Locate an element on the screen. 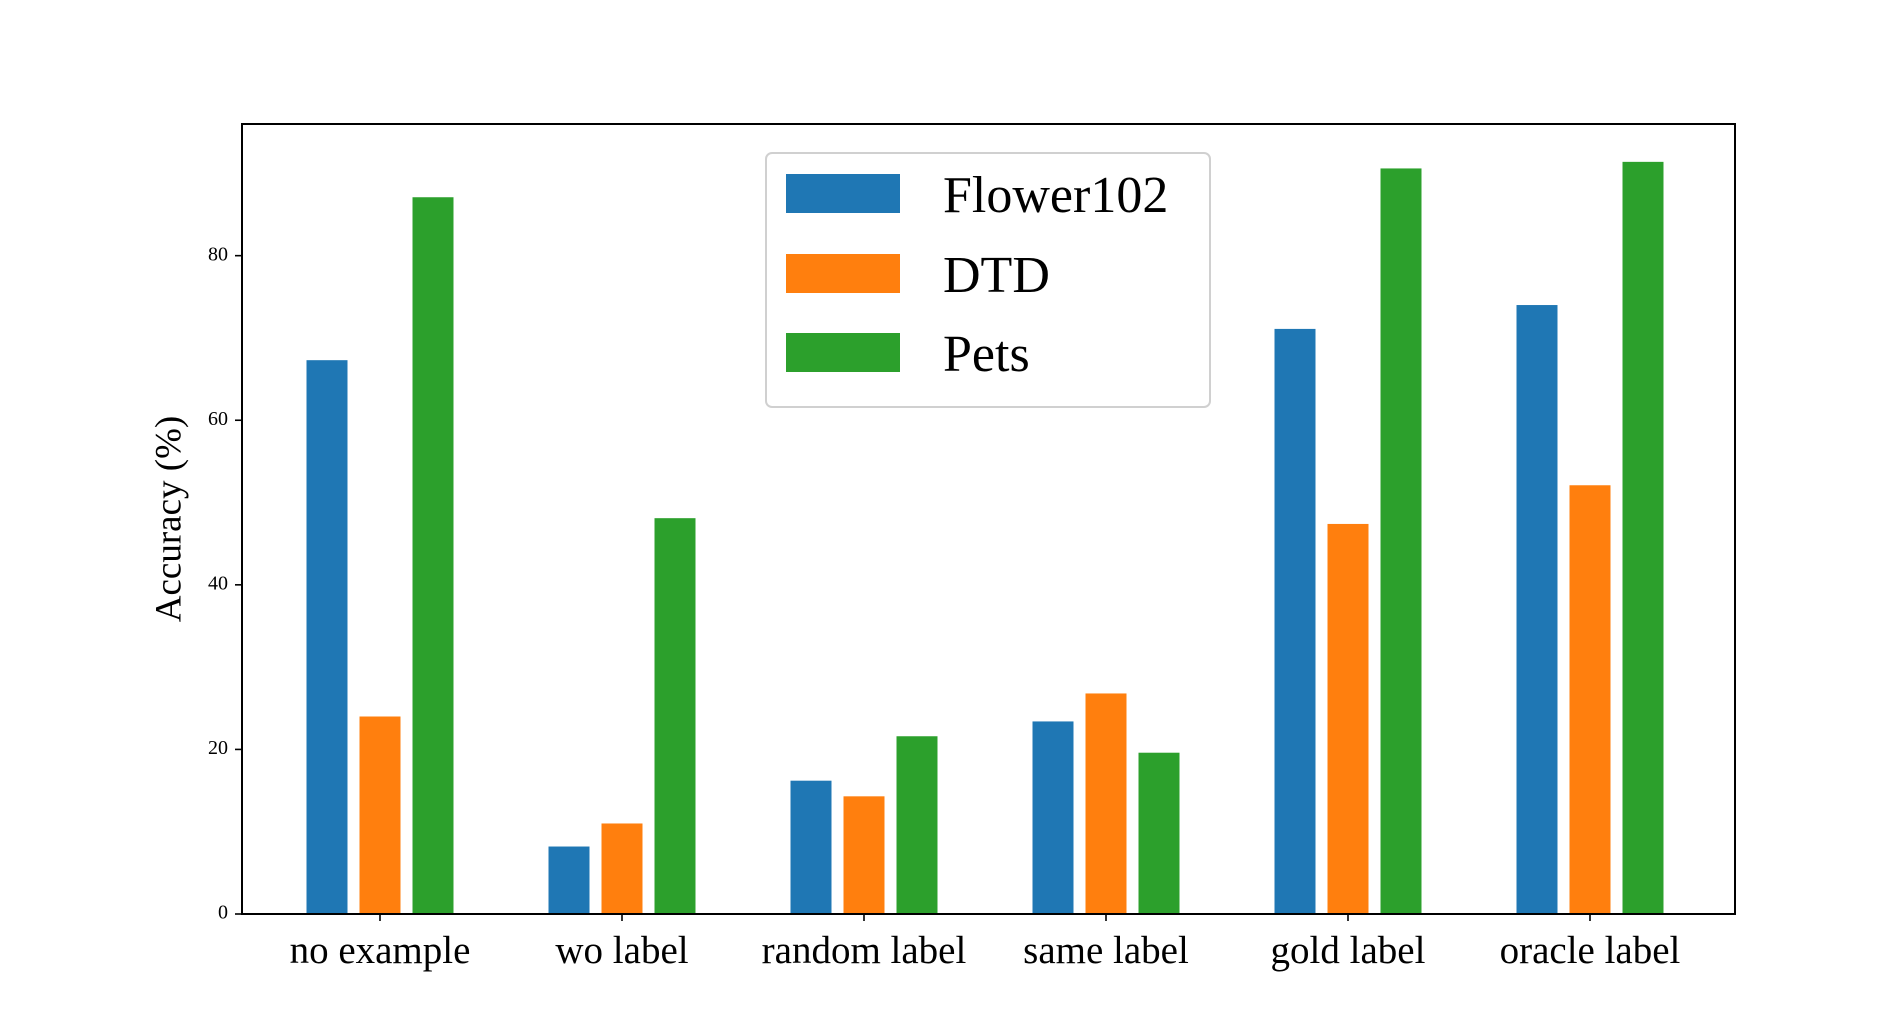 This screenshot has width=1902, height=1014. bar-pets-no-example is located at coordinates (433, 556).